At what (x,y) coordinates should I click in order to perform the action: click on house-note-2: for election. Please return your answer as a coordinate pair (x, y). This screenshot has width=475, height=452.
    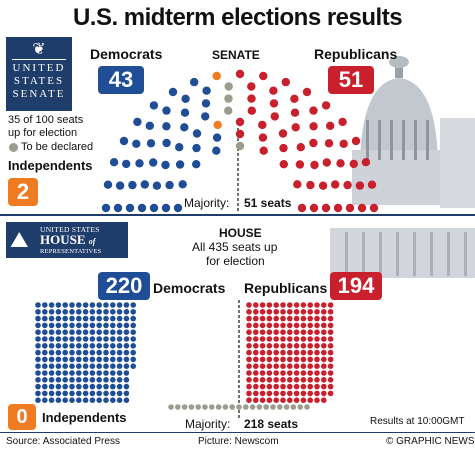
    Looking at the image, I should click on (235, 261).